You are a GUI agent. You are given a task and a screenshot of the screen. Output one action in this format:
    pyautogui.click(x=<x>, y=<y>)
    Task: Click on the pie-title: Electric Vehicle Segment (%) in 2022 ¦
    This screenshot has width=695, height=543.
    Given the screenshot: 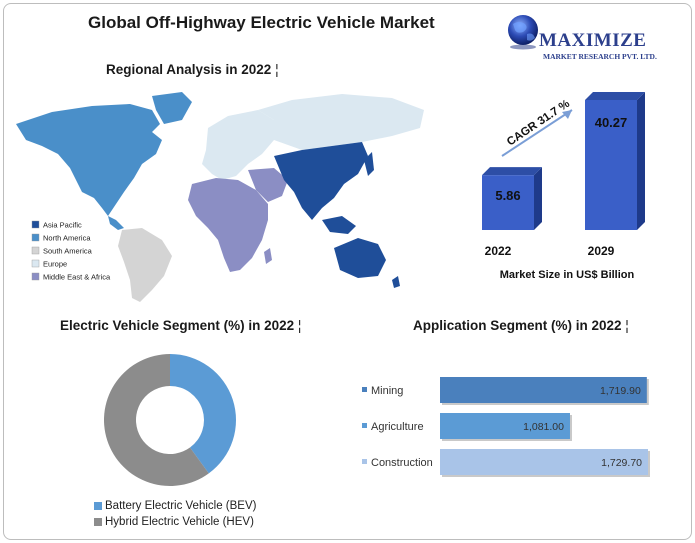 What is the action you would take?
    pyautogui.click(x=181, y=325)
    